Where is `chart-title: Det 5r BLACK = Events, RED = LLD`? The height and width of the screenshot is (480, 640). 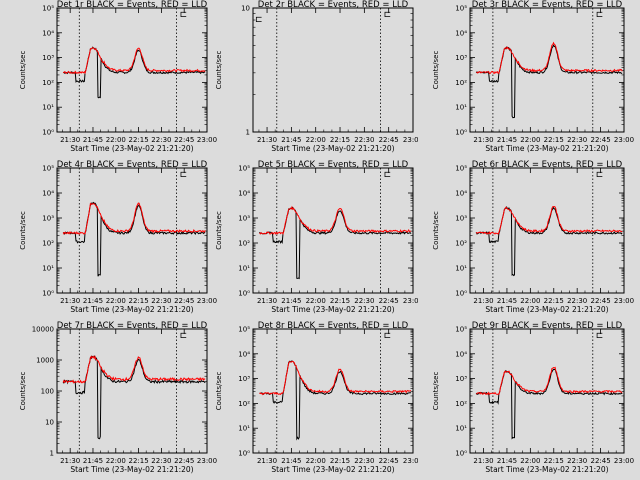 chart-title: Det 5r BLACK = Events, RED = LLD is located at coordinates (333, 165).